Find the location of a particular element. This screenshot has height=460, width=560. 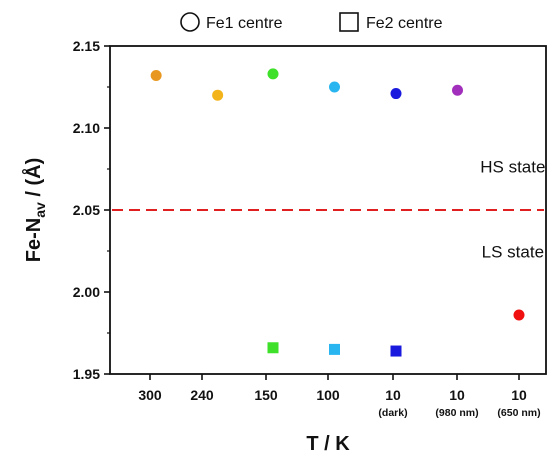

y-axis-title-main: Fe-N is located at coordinates (34, 240).